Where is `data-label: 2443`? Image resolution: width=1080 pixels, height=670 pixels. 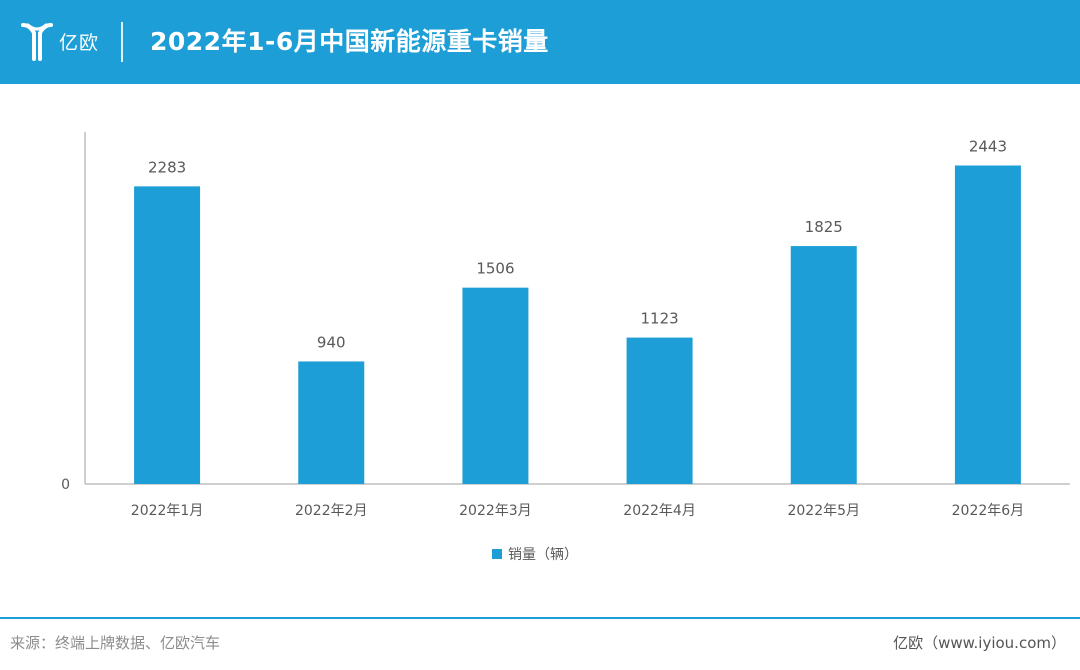 data-label: 2443 is located at coordinates (988, 147).